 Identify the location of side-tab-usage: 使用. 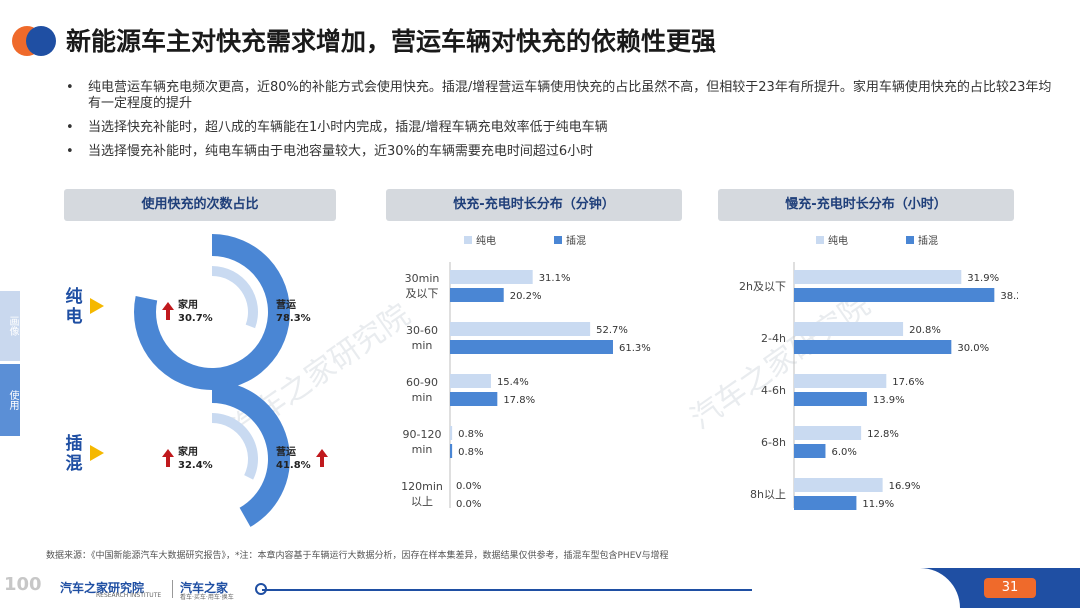
(10, 400).